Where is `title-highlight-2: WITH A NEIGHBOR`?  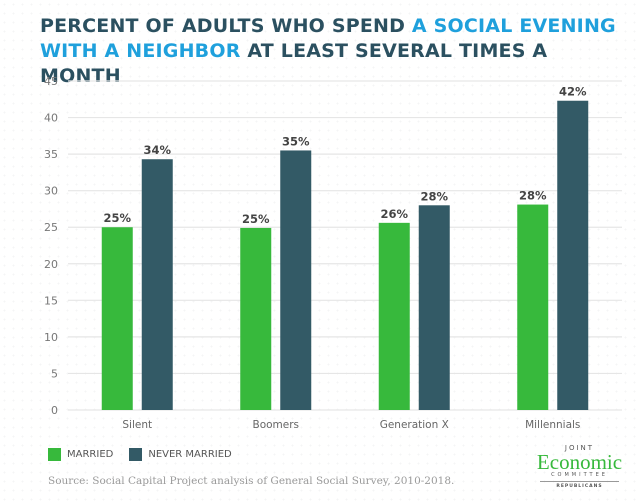 title-highlight-2: WITH A NEIGHBOR is located at coordinates (140, 51).